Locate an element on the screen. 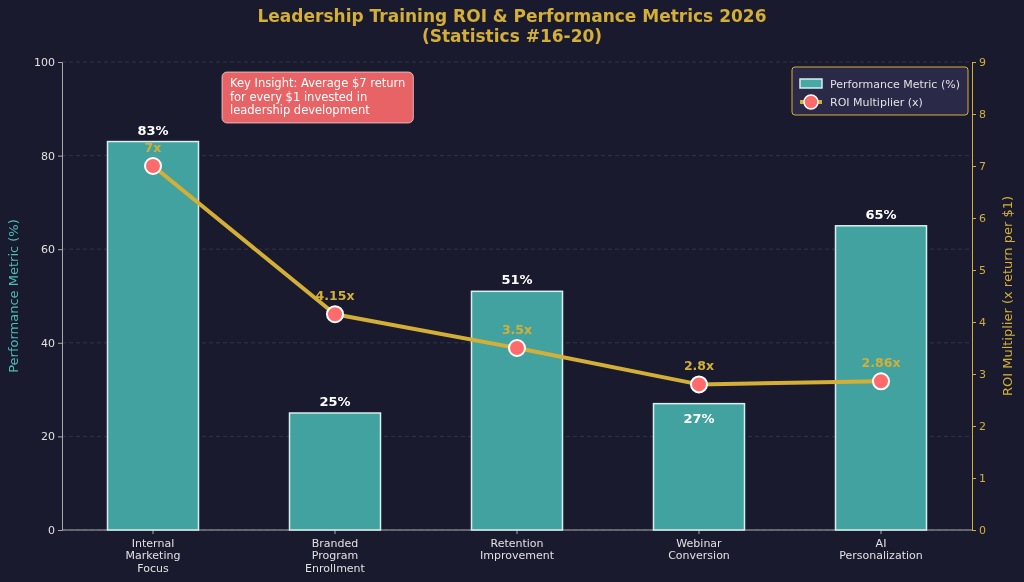 The height and width of the screenshot is (582, 1024). y2-tick-label: 0 is located at coordinates (982, 531).